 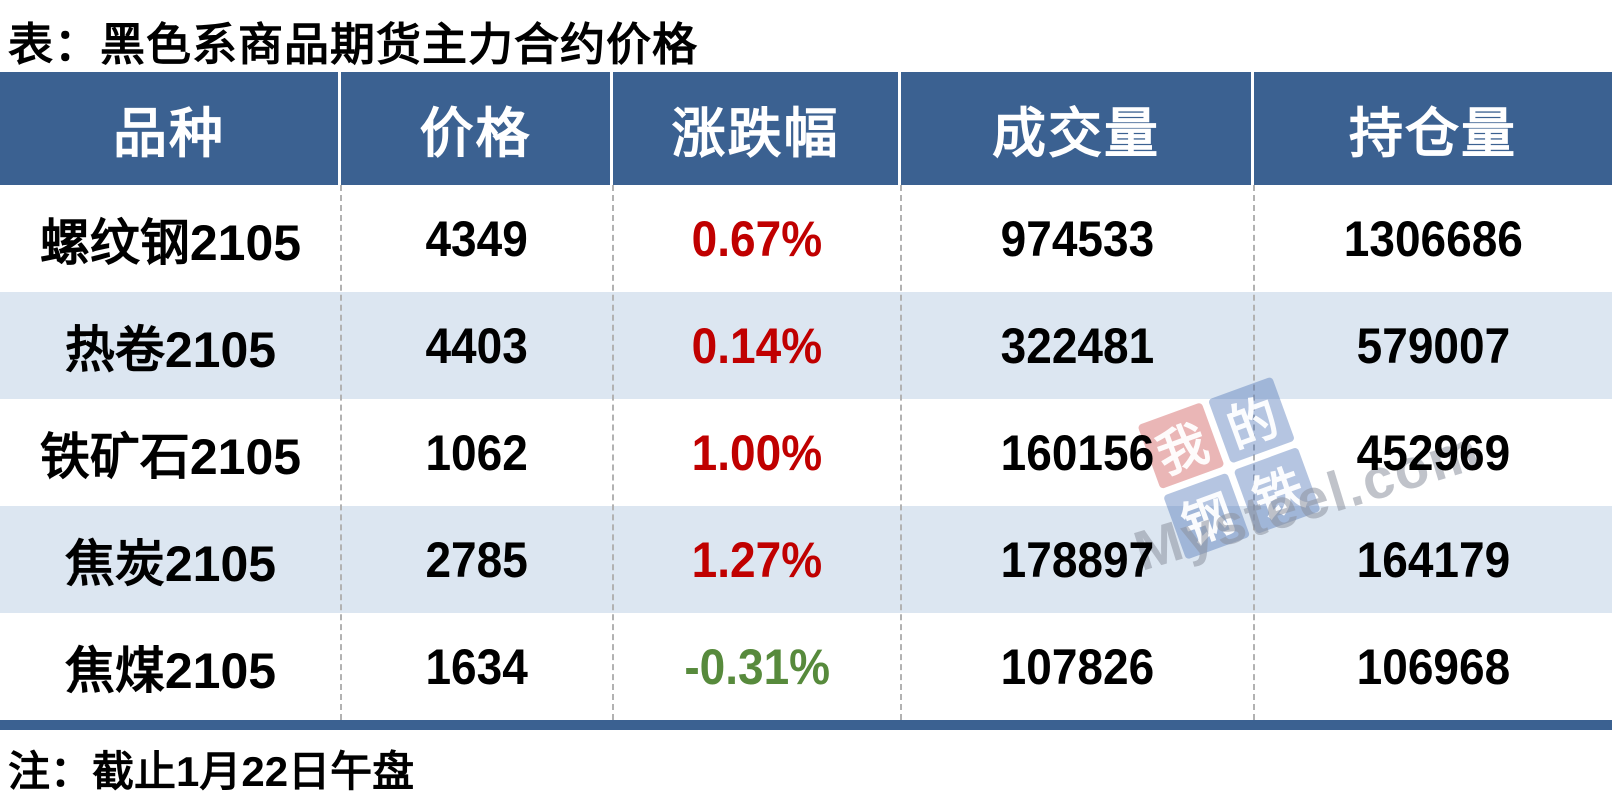 I want to click on footnote: 注：截止1月22日午盘, so click(x=211, y=771).